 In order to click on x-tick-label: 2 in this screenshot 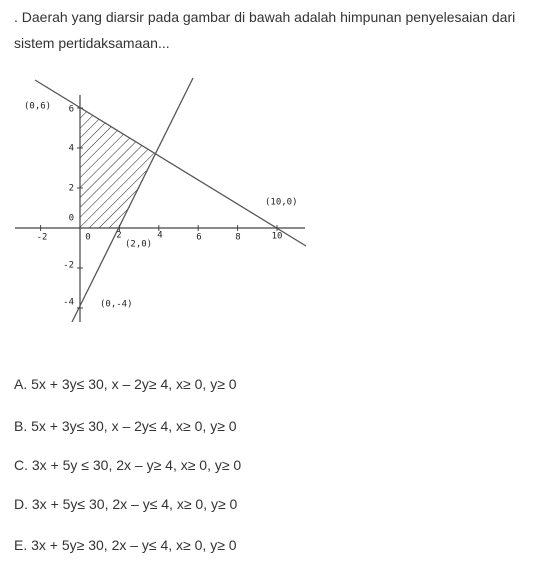, I will do `click(118, 236)`.